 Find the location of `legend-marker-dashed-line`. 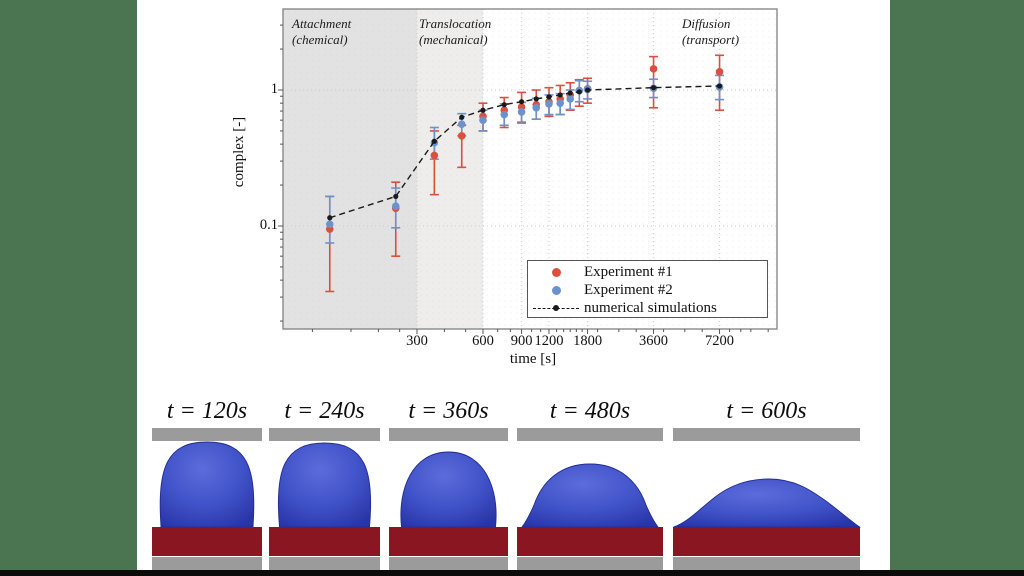

legend-marker-dashed-line is located at coordinates (556, 307).